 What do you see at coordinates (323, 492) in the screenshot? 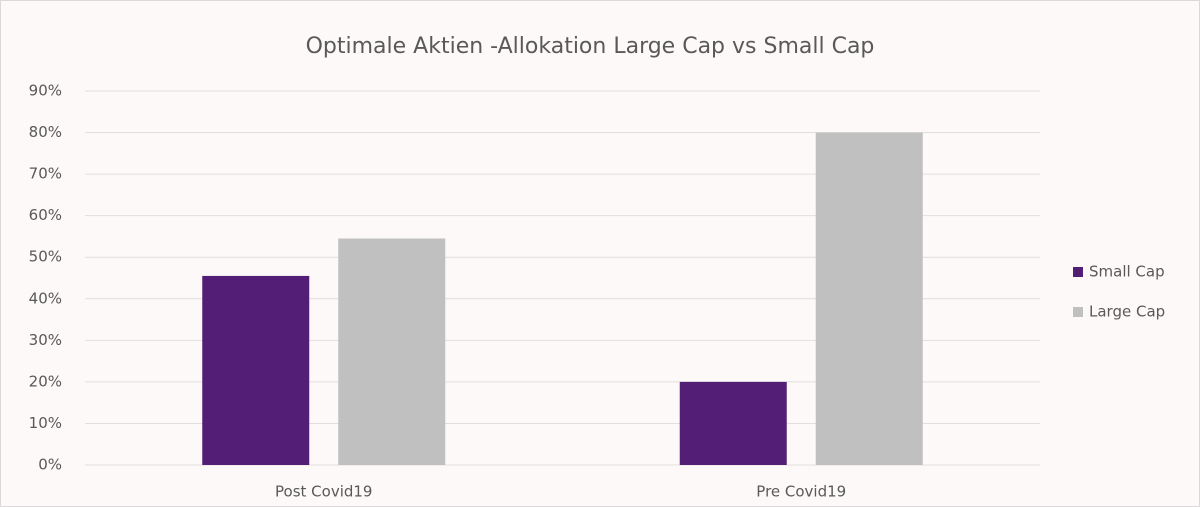
I see `x-tick-label: Post Covid19` at bounding box center [323, 492].